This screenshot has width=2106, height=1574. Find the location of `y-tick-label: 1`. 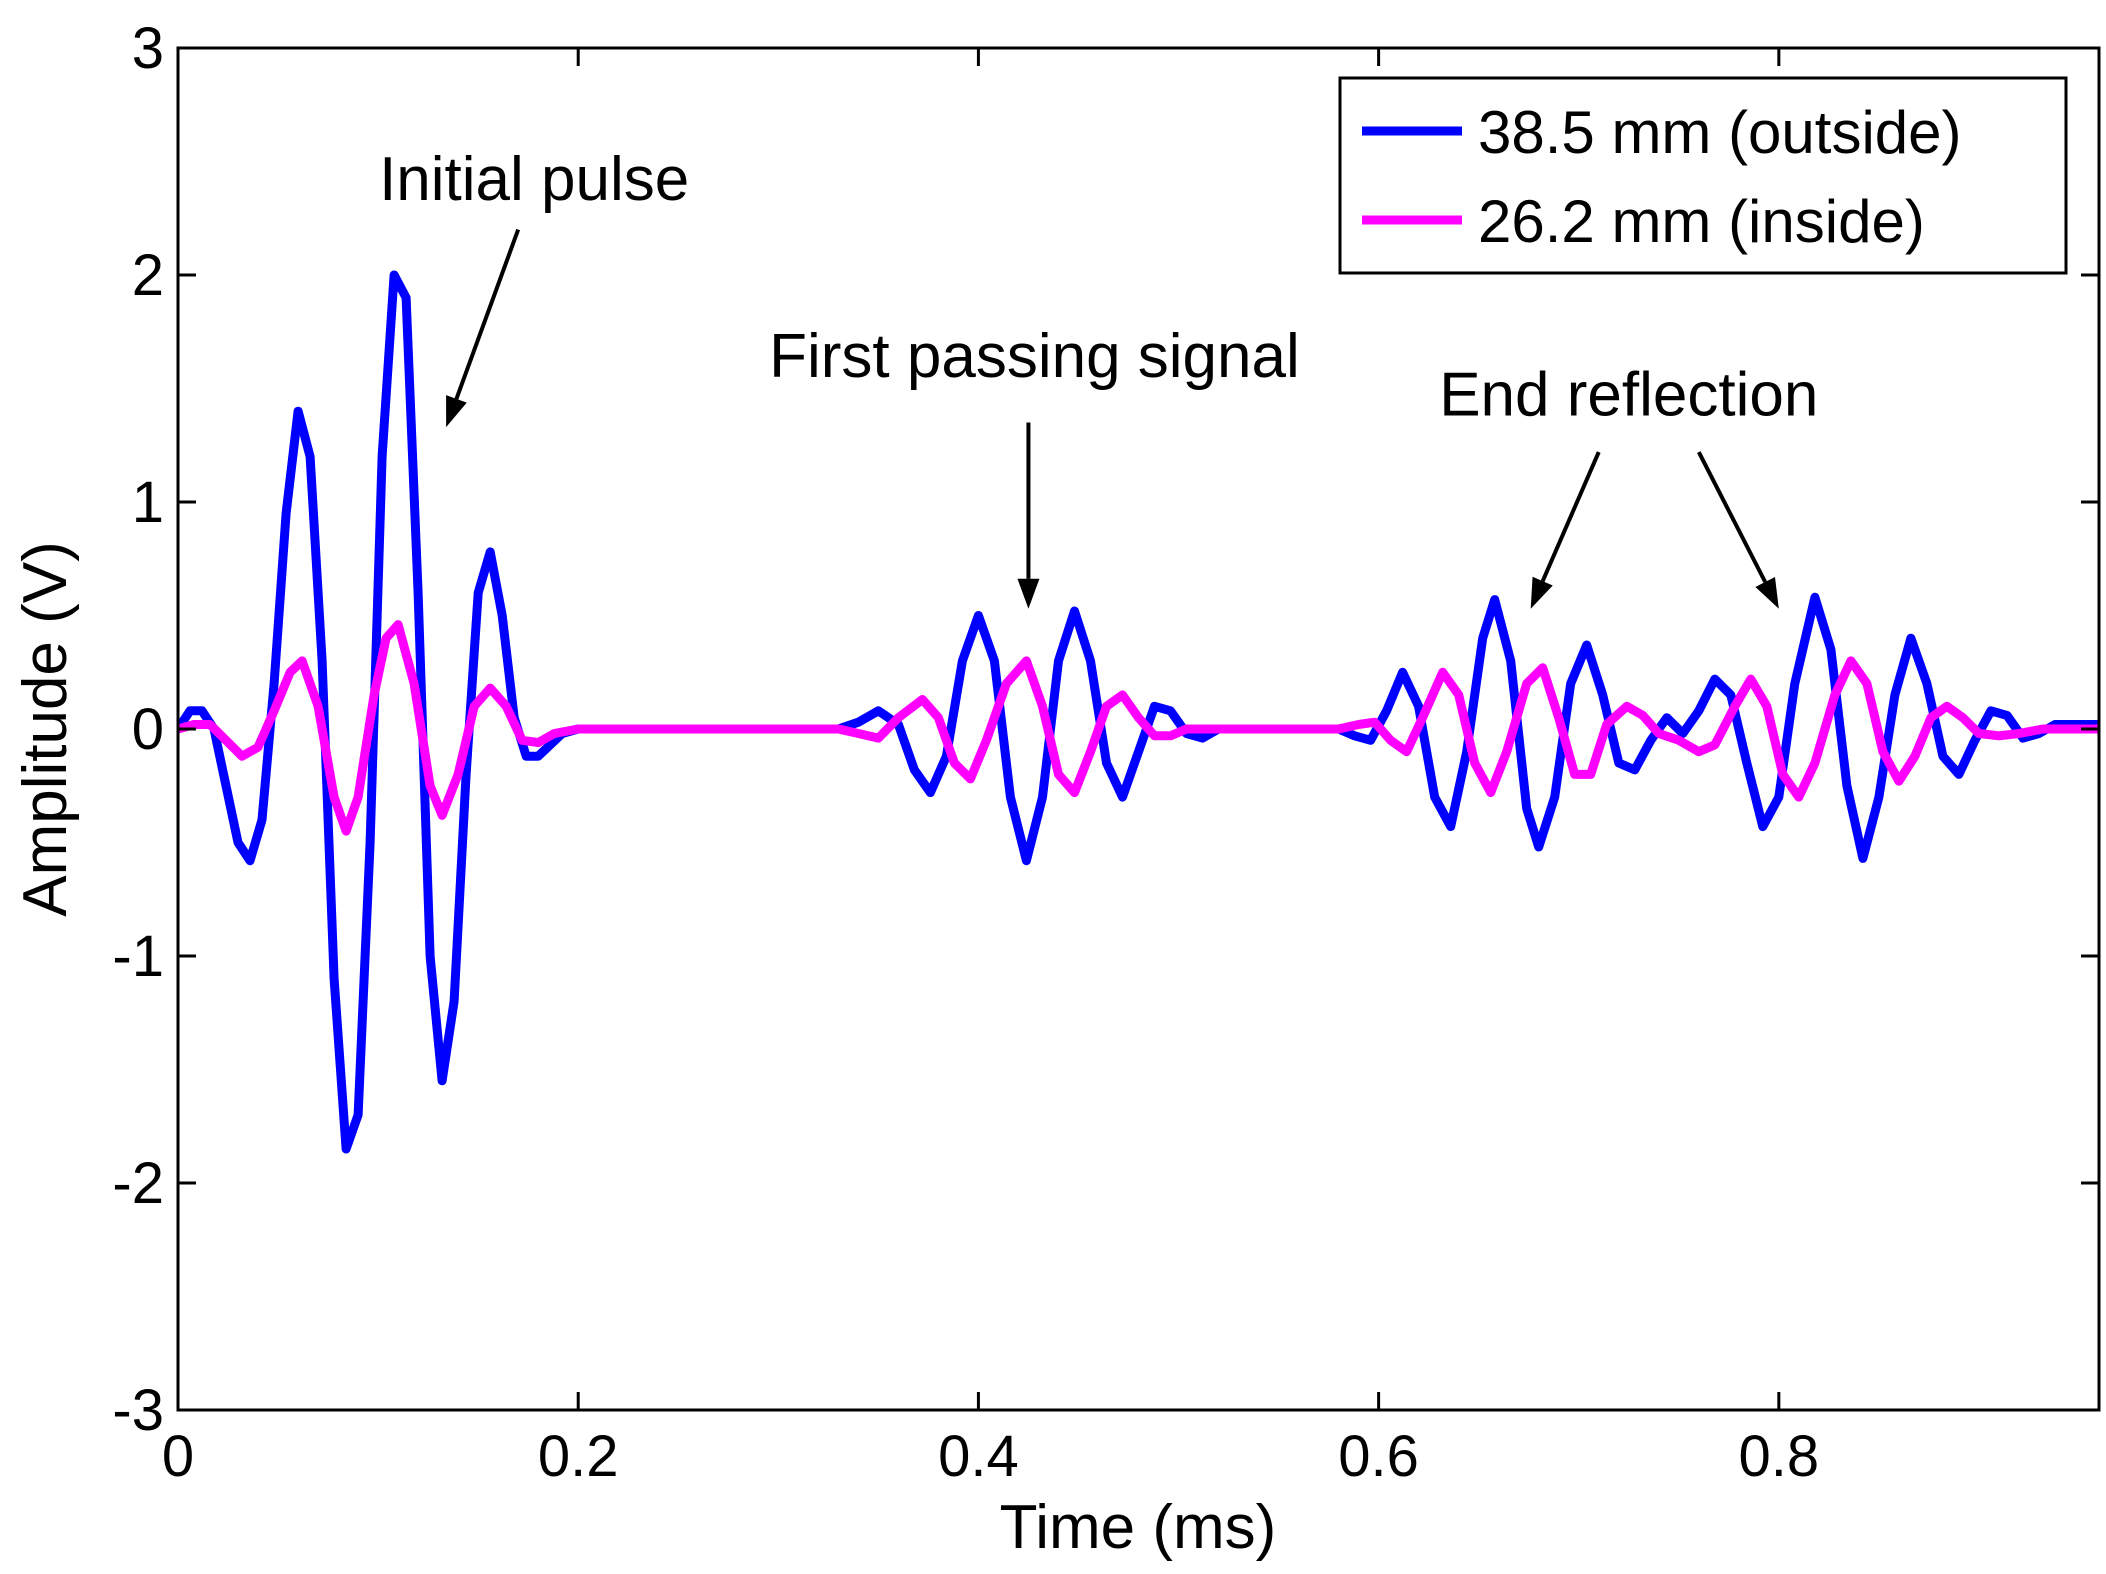

y-tick-label: 1 is located at coordinates (148, 502).